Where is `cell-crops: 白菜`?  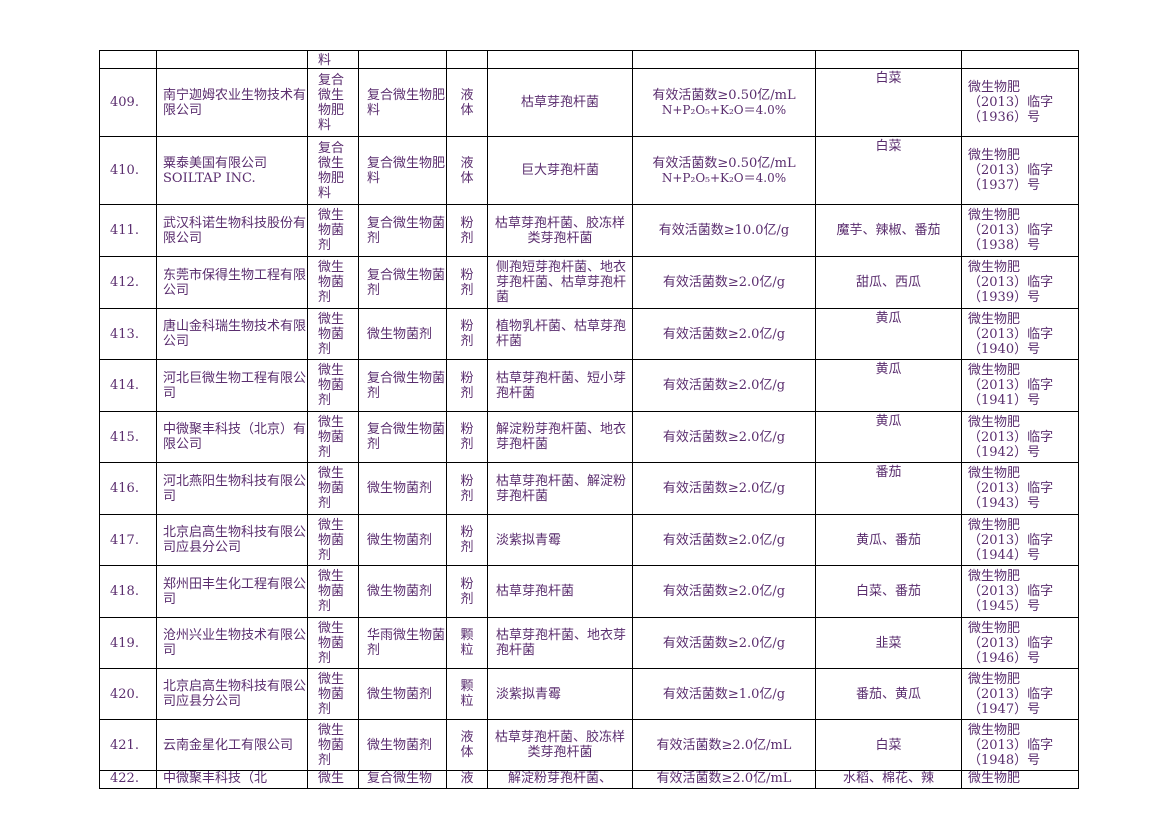
cell-crops: 白菜 is located at coordinates (888, 102).